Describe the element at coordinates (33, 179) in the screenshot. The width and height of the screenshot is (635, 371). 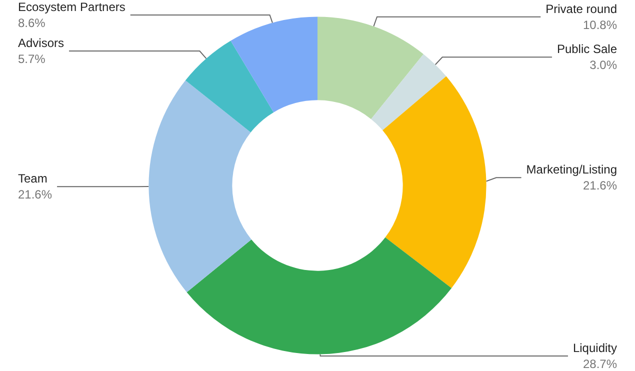
I see `slice-label: Team` at that location.